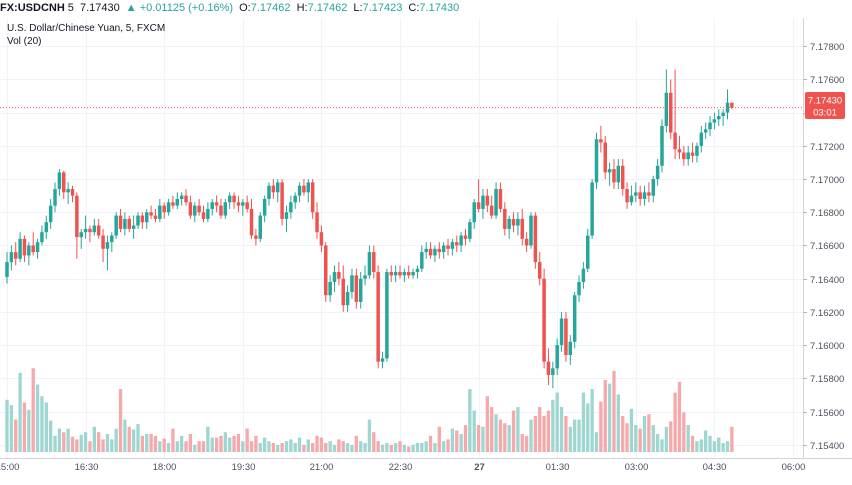  What do you see at coordinates (479, 467) in the screenshot?
I see `time-axis-label: 27` at bounding box center [479, 467].